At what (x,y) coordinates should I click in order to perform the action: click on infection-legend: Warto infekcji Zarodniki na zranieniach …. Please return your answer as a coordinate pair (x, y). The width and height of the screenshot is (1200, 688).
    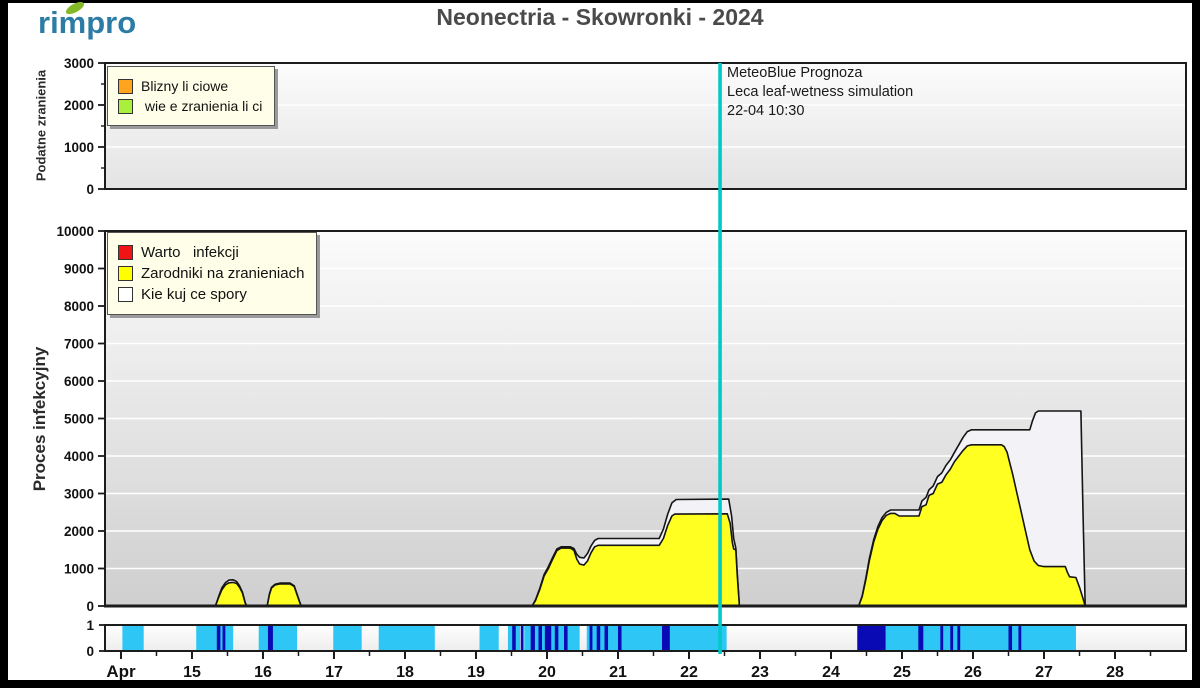
    Looking at the image, I should click on (212, 273).